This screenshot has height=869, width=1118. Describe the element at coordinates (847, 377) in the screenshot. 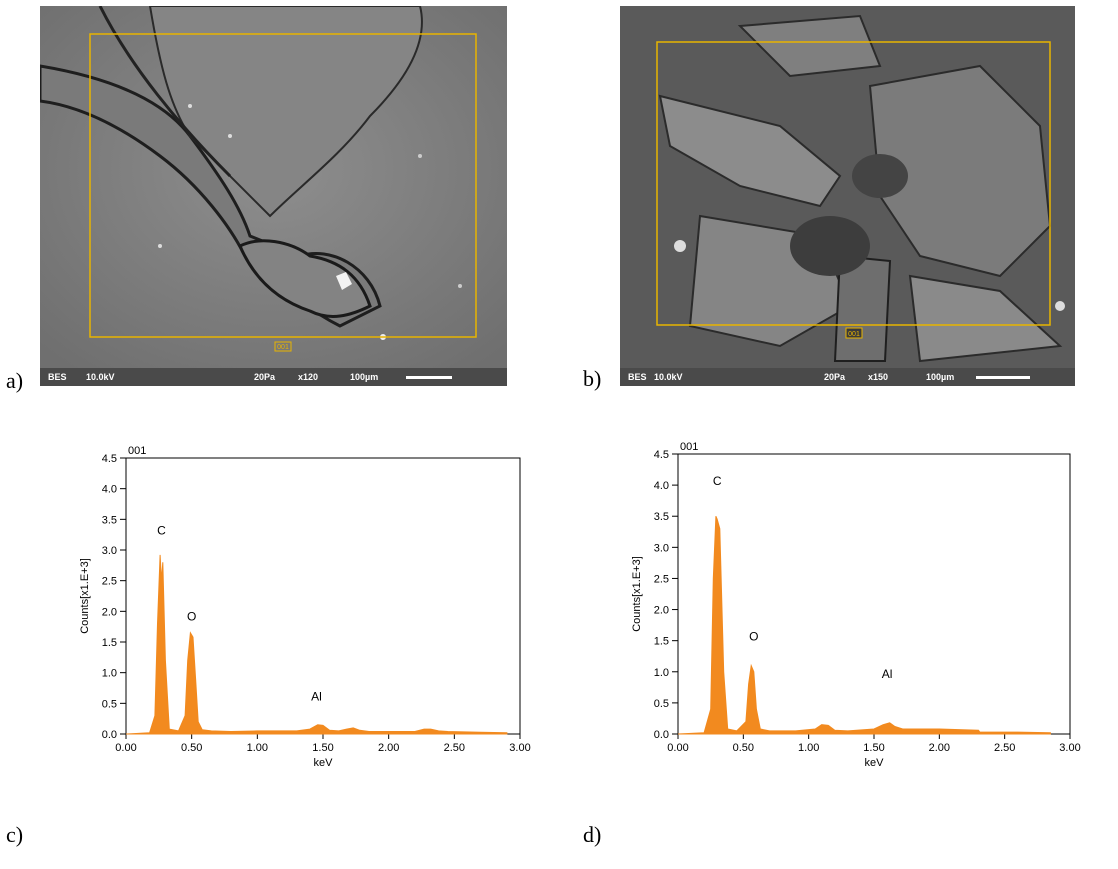

I see `sem-info-bar: BES 10.0kV 20Pa x150 100µm` at that location.